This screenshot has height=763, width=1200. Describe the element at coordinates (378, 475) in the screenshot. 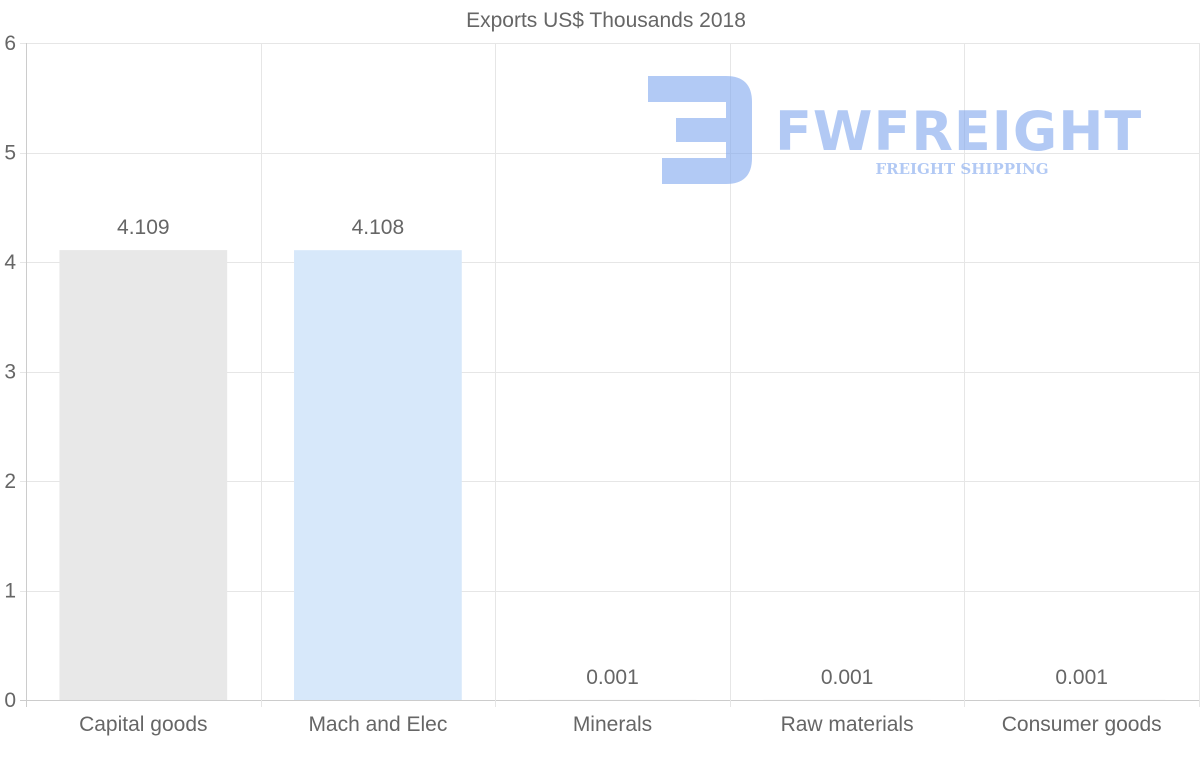

I see `bar-mach-and-elec` at that location.